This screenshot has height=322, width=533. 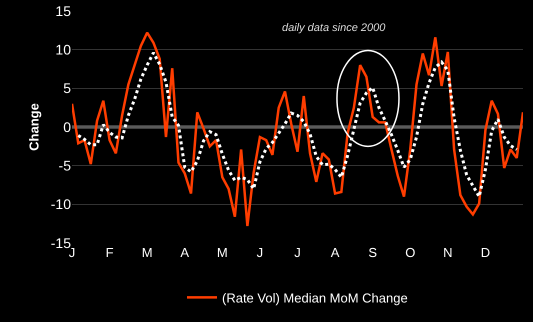 What do you see at coordinates (110, 252) in the screenshot?
I see `x-tick-label: F` at bounding box center [110, 252].